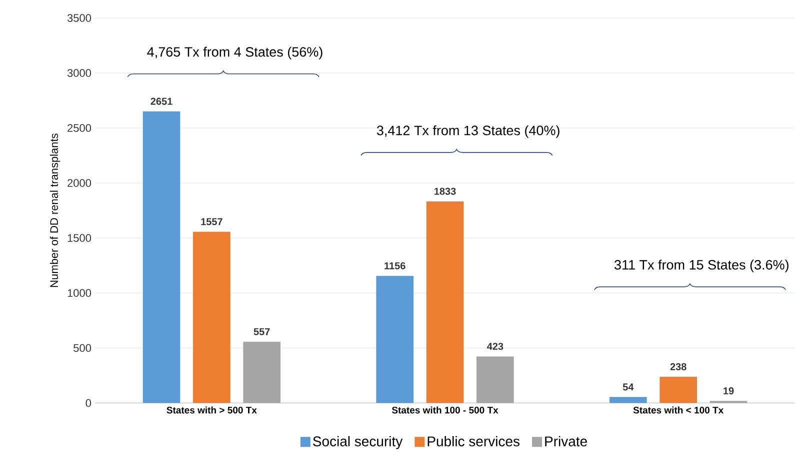 This screenshot has width=806, height=457. Describe the element at coordinates (566, 441) in the screenshot. I see `legend-label: Private` at that location.